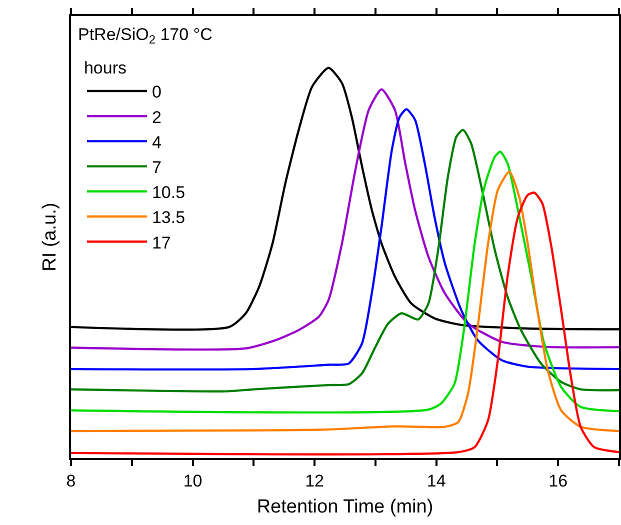 The image size is (621, 525). I want to click on legend-label: 0, so click(157, 92).